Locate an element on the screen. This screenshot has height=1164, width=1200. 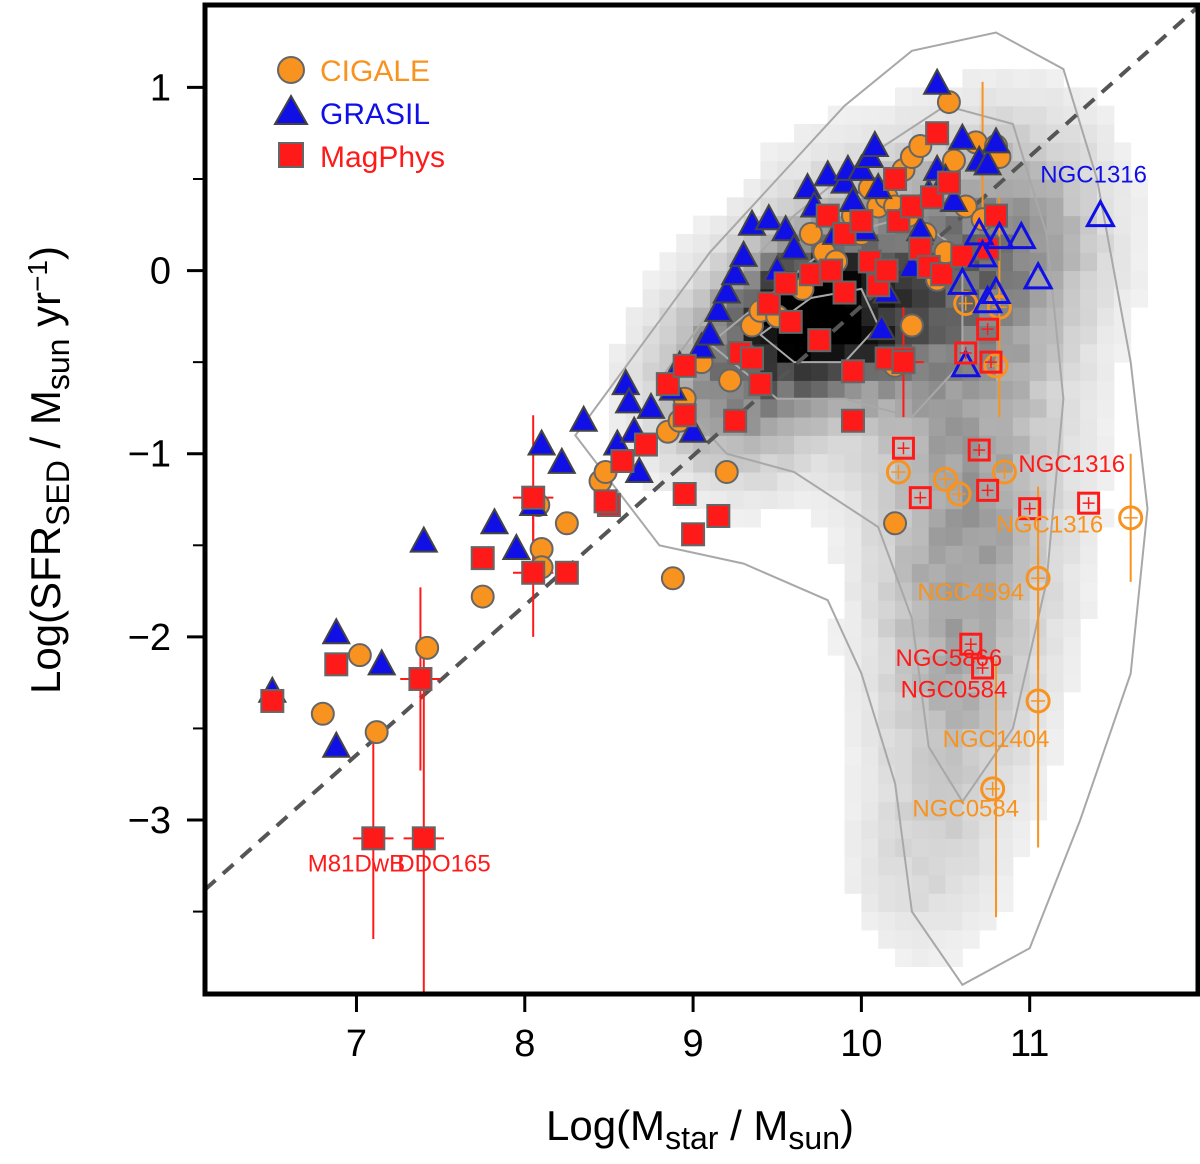
galaxy-label: NGC4594 is located at coordinates (970, 592).